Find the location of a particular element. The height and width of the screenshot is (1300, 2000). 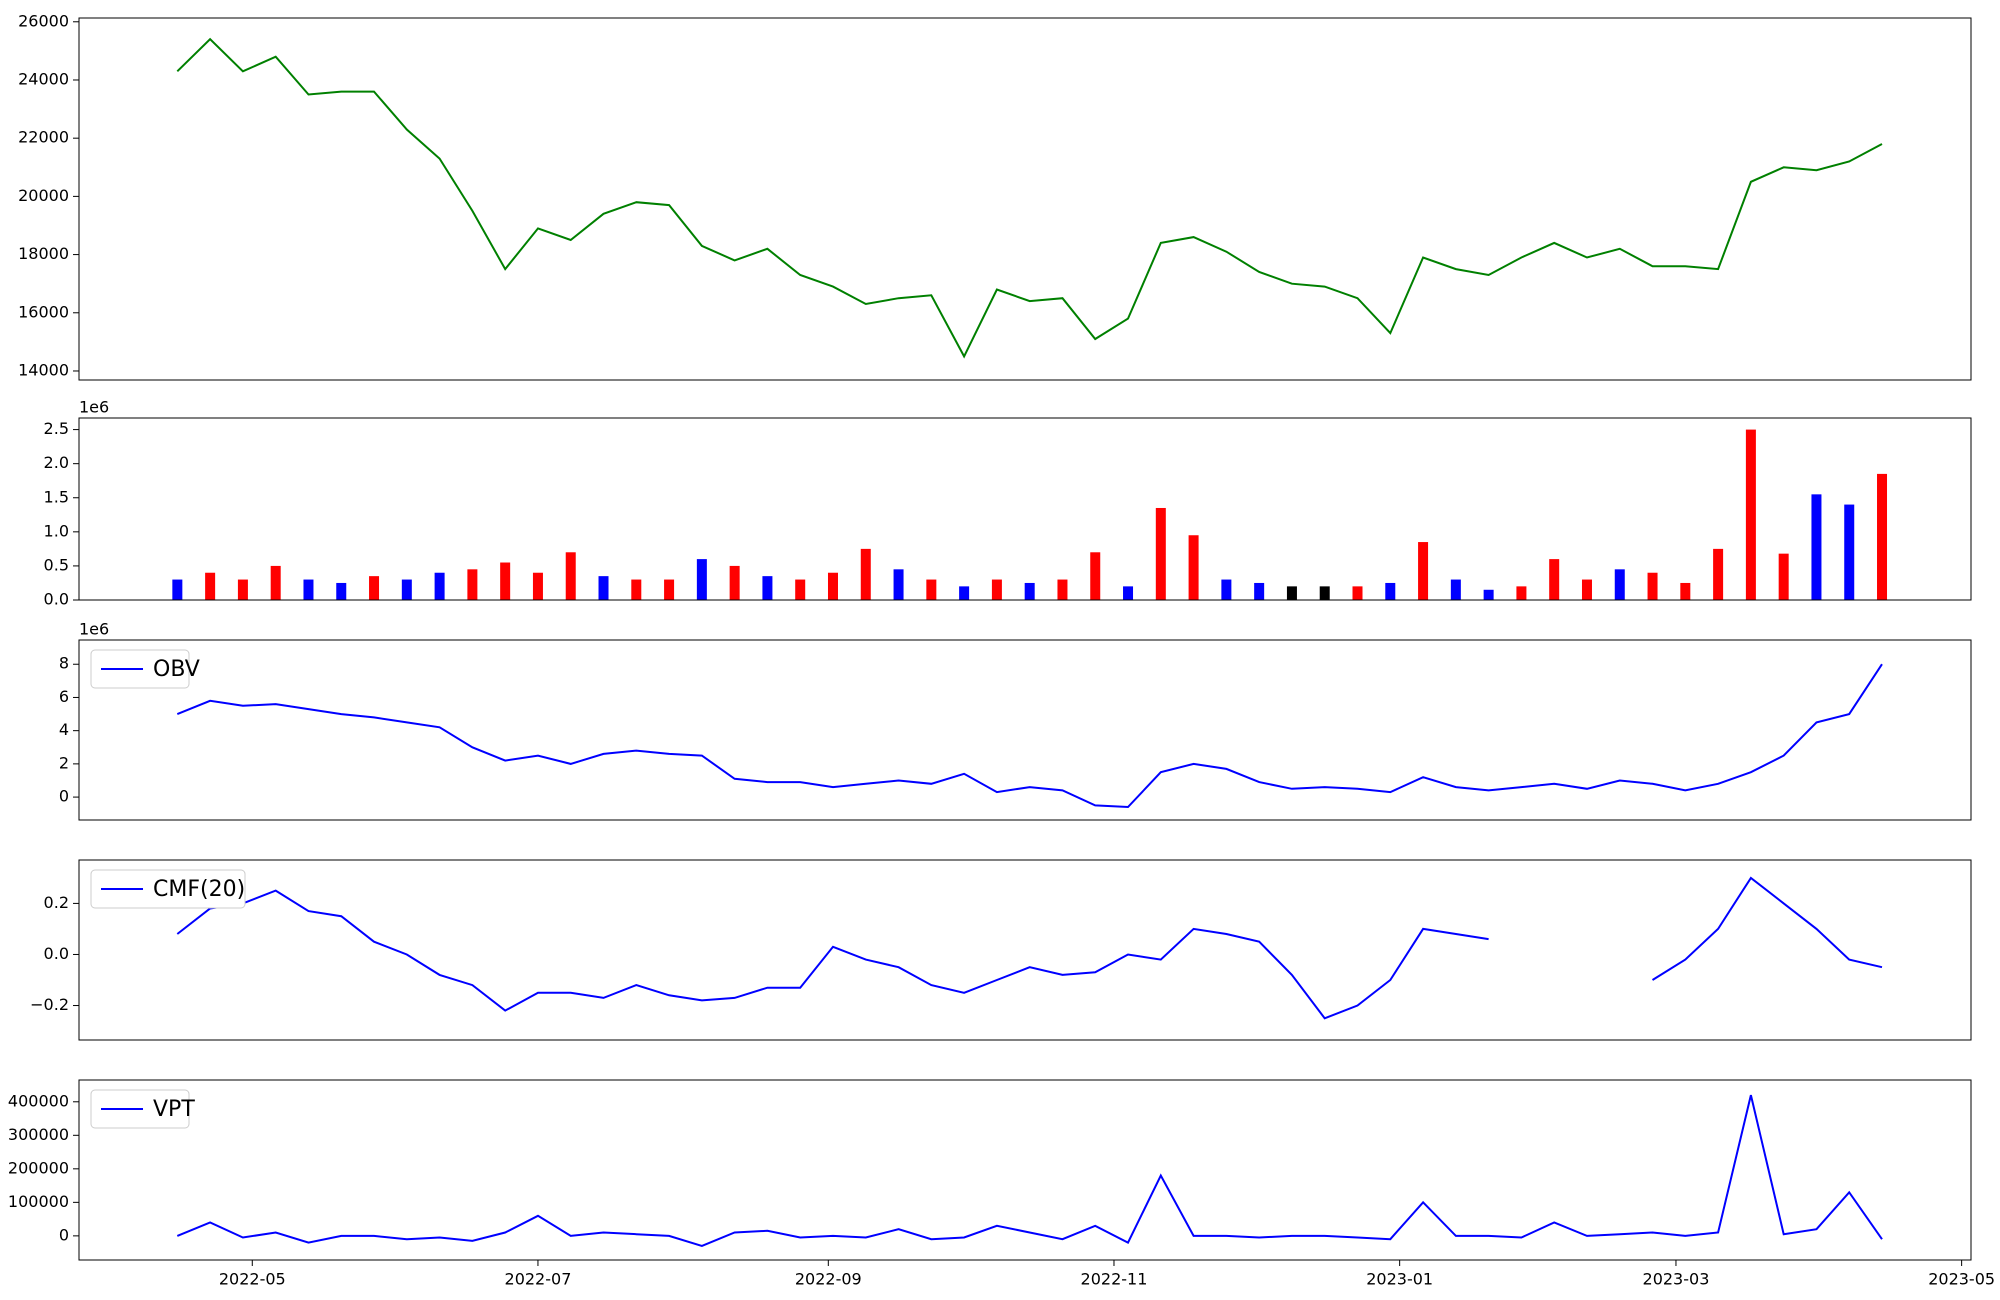

y-tick-label: 14000 is located at coordinates (43, 369).